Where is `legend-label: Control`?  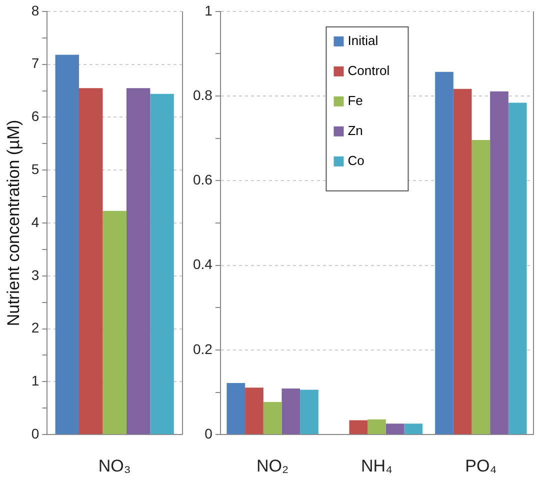 legend-label: Control is located at coordinates (369, 70).